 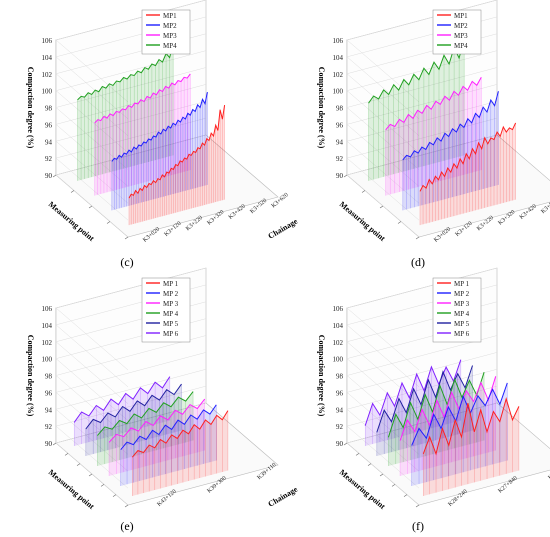 I want to click on panel-label: (e), so click(x=126, y=526).